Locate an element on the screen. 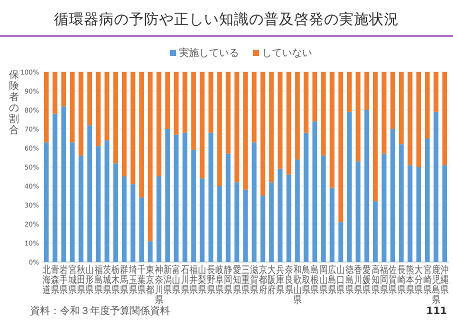  x-tick-label: 広島県 is located at coordinates (332, 280).